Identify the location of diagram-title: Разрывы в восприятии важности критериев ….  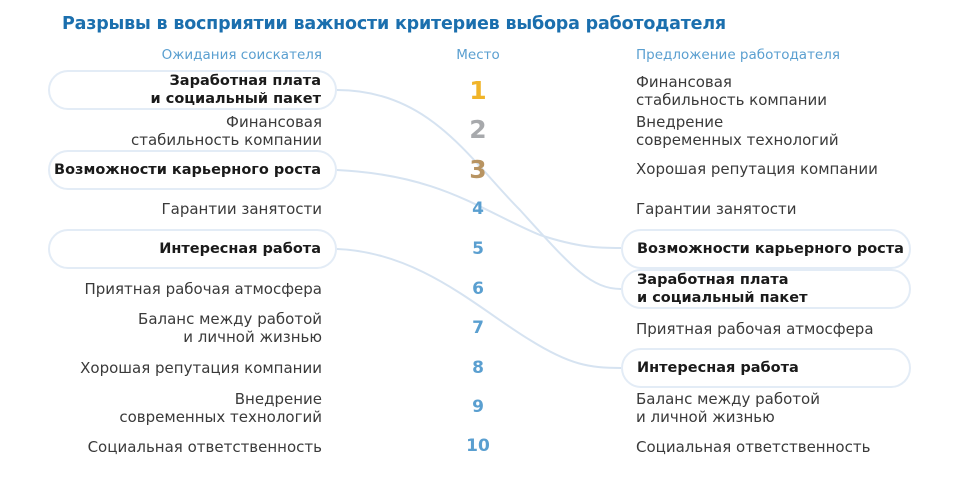
(394, 24).